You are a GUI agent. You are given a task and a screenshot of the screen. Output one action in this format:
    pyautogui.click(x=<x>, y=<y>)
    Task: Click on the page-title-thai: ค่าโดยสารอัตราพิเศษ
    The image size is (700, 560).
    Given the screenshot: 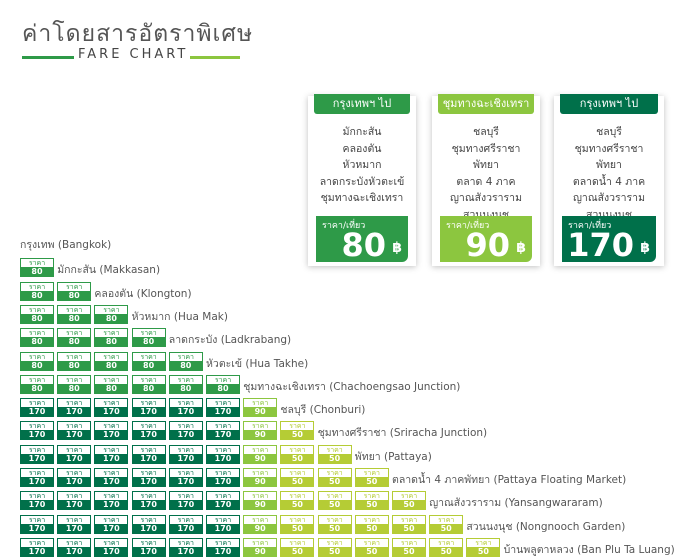 What is the action you would take?
    pyautogui.click(x=138, y=34)
    